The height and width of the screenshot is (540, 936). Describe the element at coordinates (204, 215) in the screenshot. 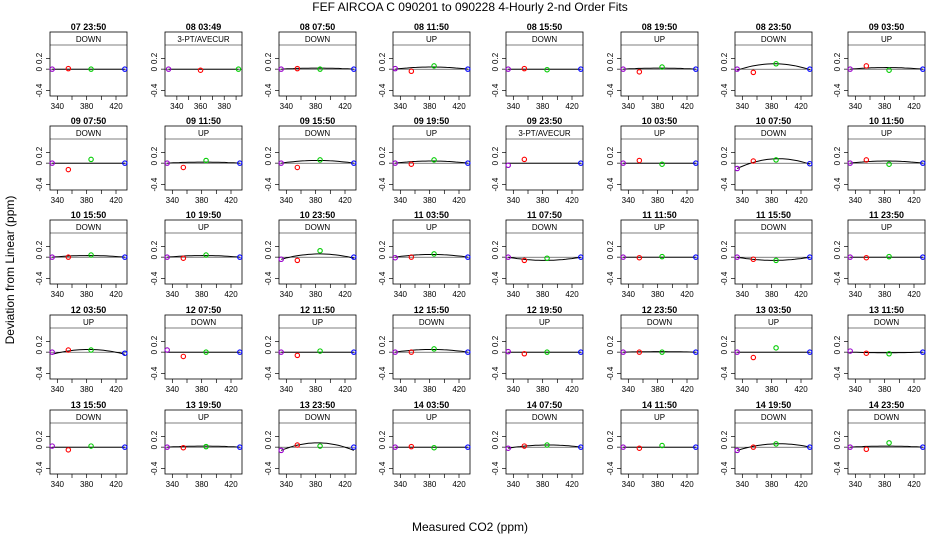

I see `panel-title: 10 19:50` at that location.